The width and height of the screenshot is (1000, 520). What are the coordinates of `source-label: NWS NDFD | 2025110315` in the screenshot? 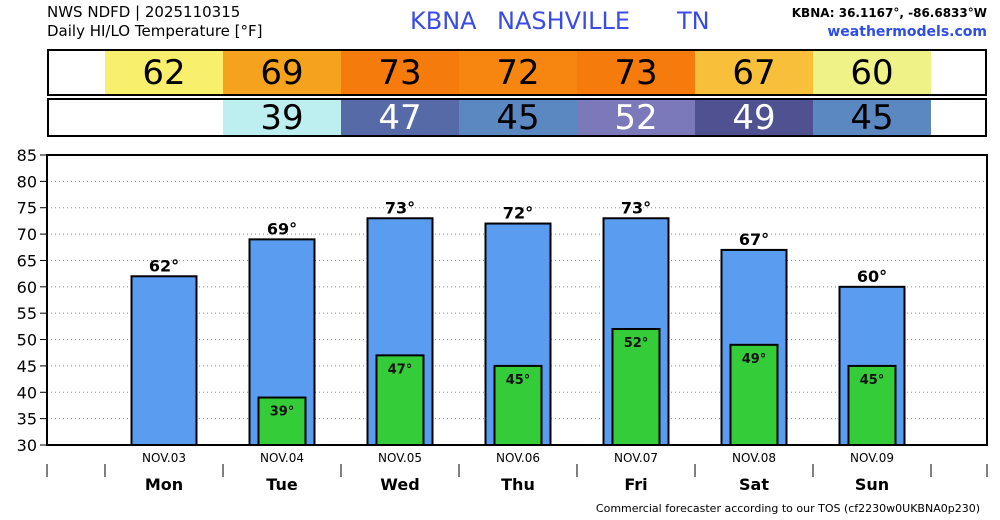 It's located at (144, 12).